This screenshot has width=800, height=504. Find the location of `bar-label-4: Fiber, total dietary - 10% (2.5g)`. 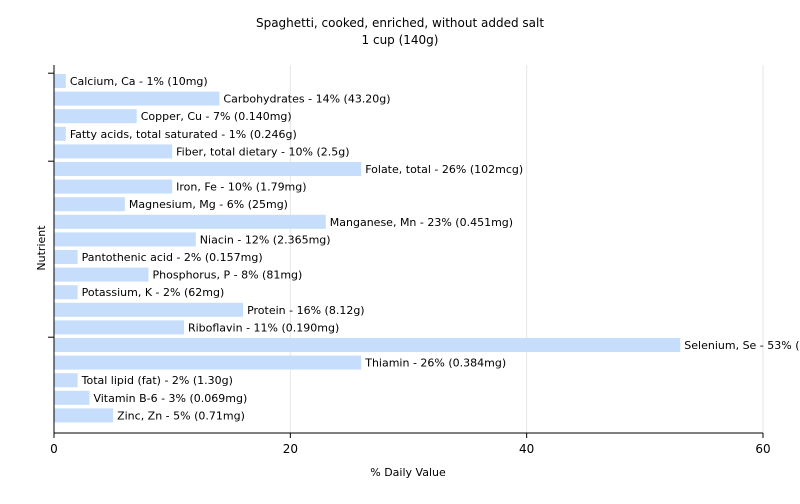

bar-label-4: Fiber, total dietary - 10% (2.5g) is located at coordinates (262, 151).